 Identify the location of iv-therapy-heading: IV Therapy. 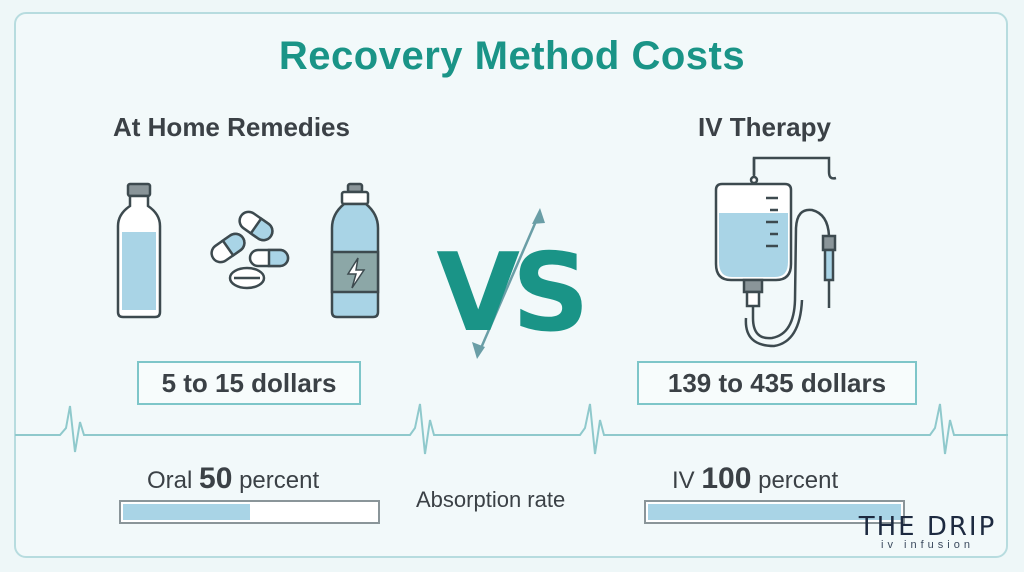
(764, 127).